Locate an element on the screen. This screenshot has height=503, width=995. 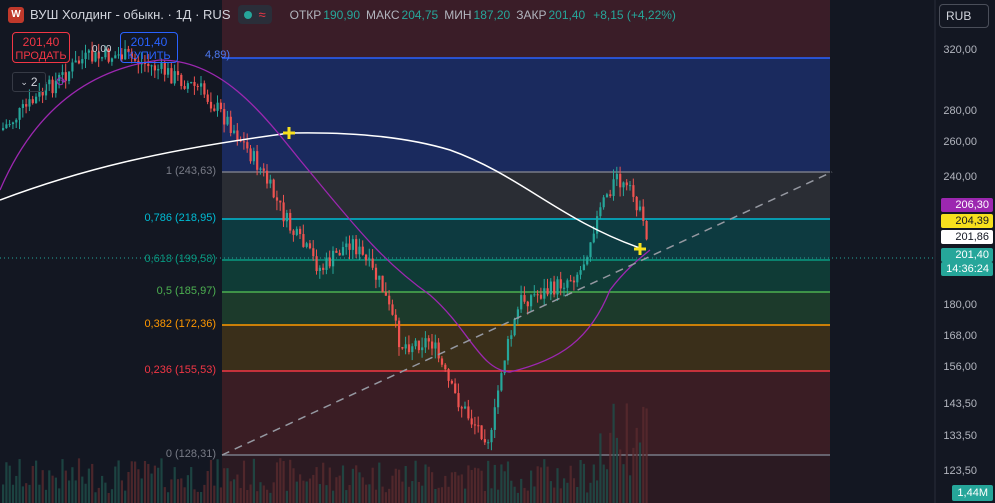
buy-label: КУПИТЬ is located at coordinates (149, 56).